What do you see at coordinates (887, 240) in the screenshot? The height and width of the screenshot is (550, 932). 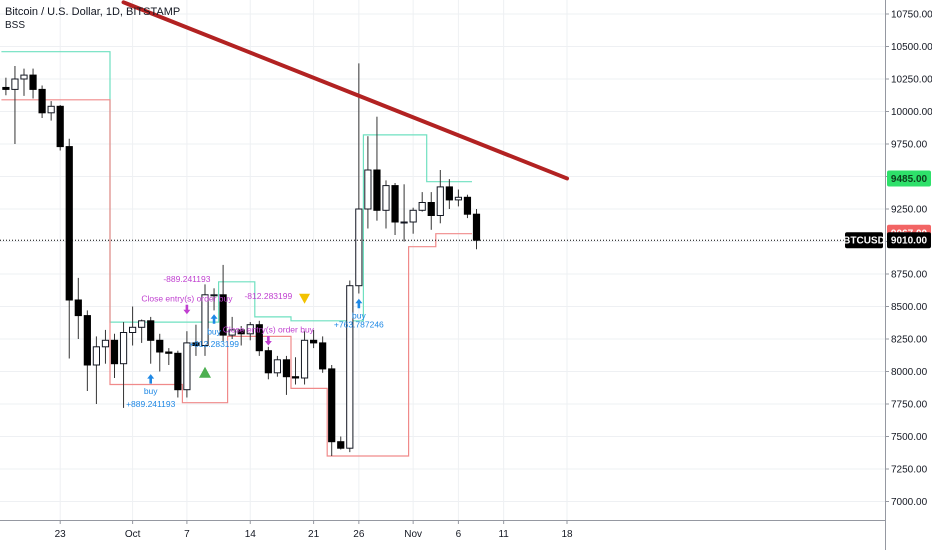 I see `price-badge-black: 9010.00 BTCUSD` at bounding box center [887, 240].